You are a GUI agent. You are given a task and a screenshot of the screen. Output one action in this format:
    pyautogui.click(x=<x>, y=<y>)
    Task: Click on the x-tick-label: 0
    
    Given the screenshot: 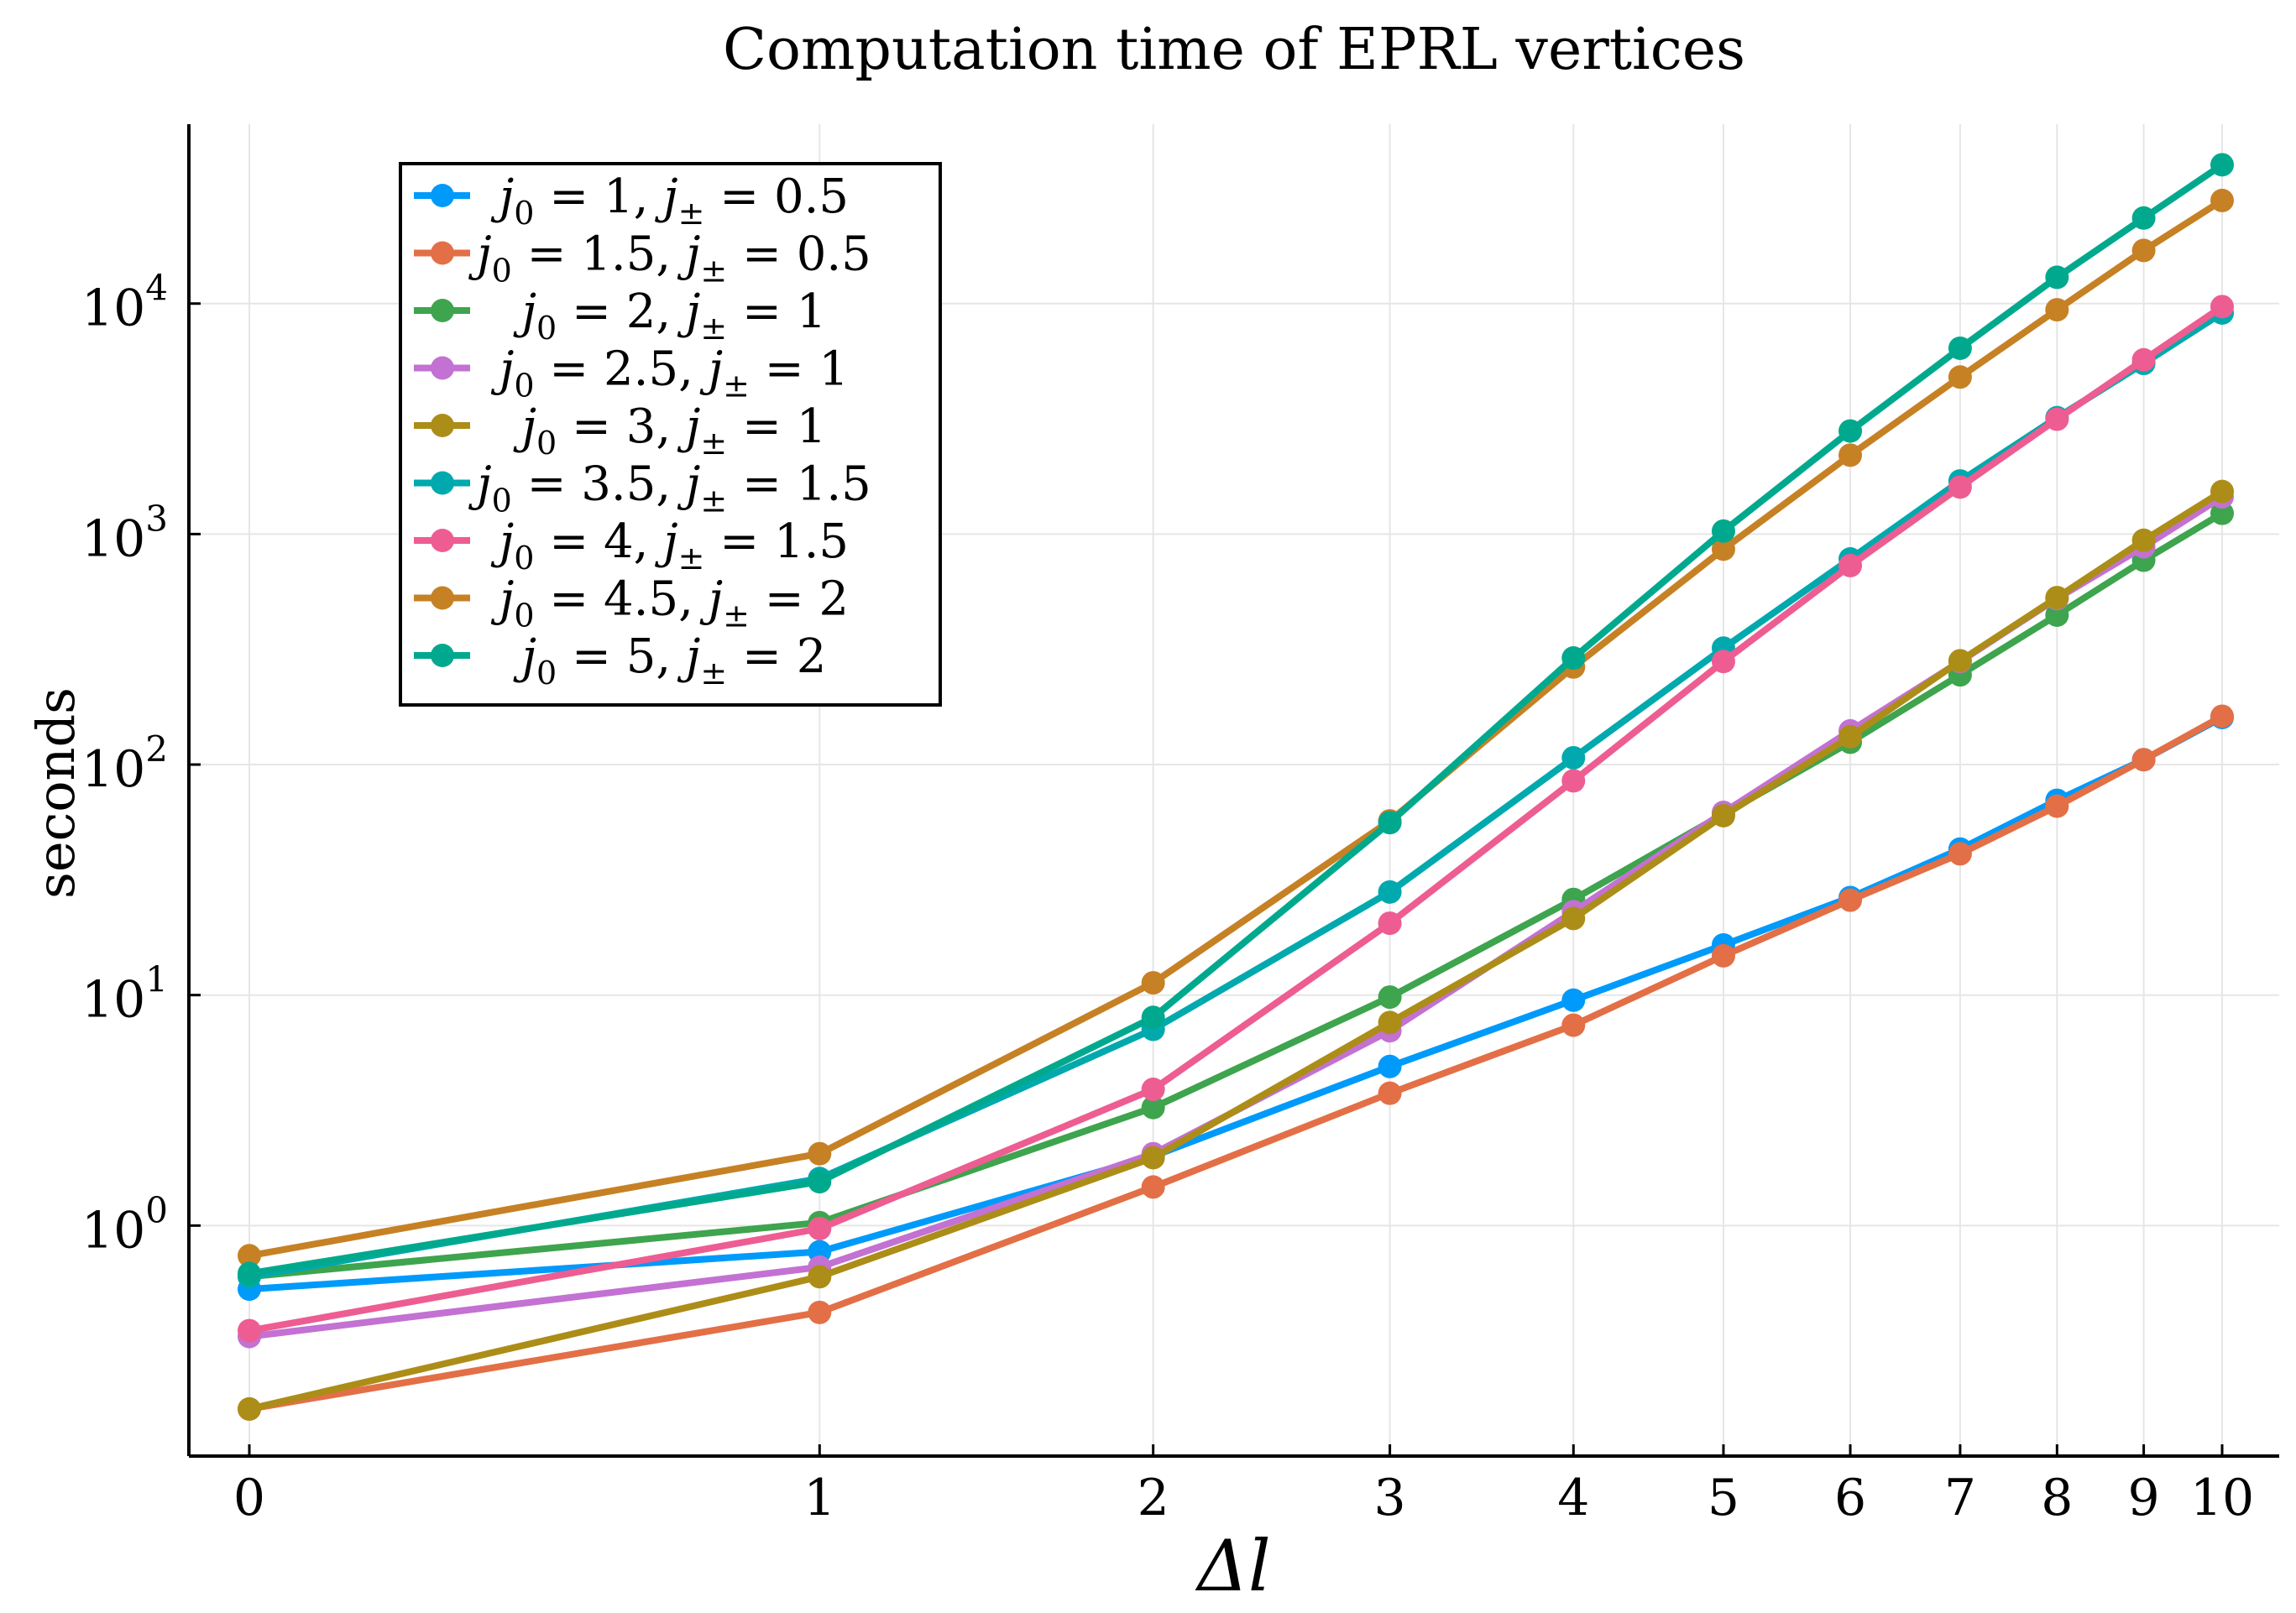 What is the action you would take?
    pyautogui.click(x=249, y=1498)
    